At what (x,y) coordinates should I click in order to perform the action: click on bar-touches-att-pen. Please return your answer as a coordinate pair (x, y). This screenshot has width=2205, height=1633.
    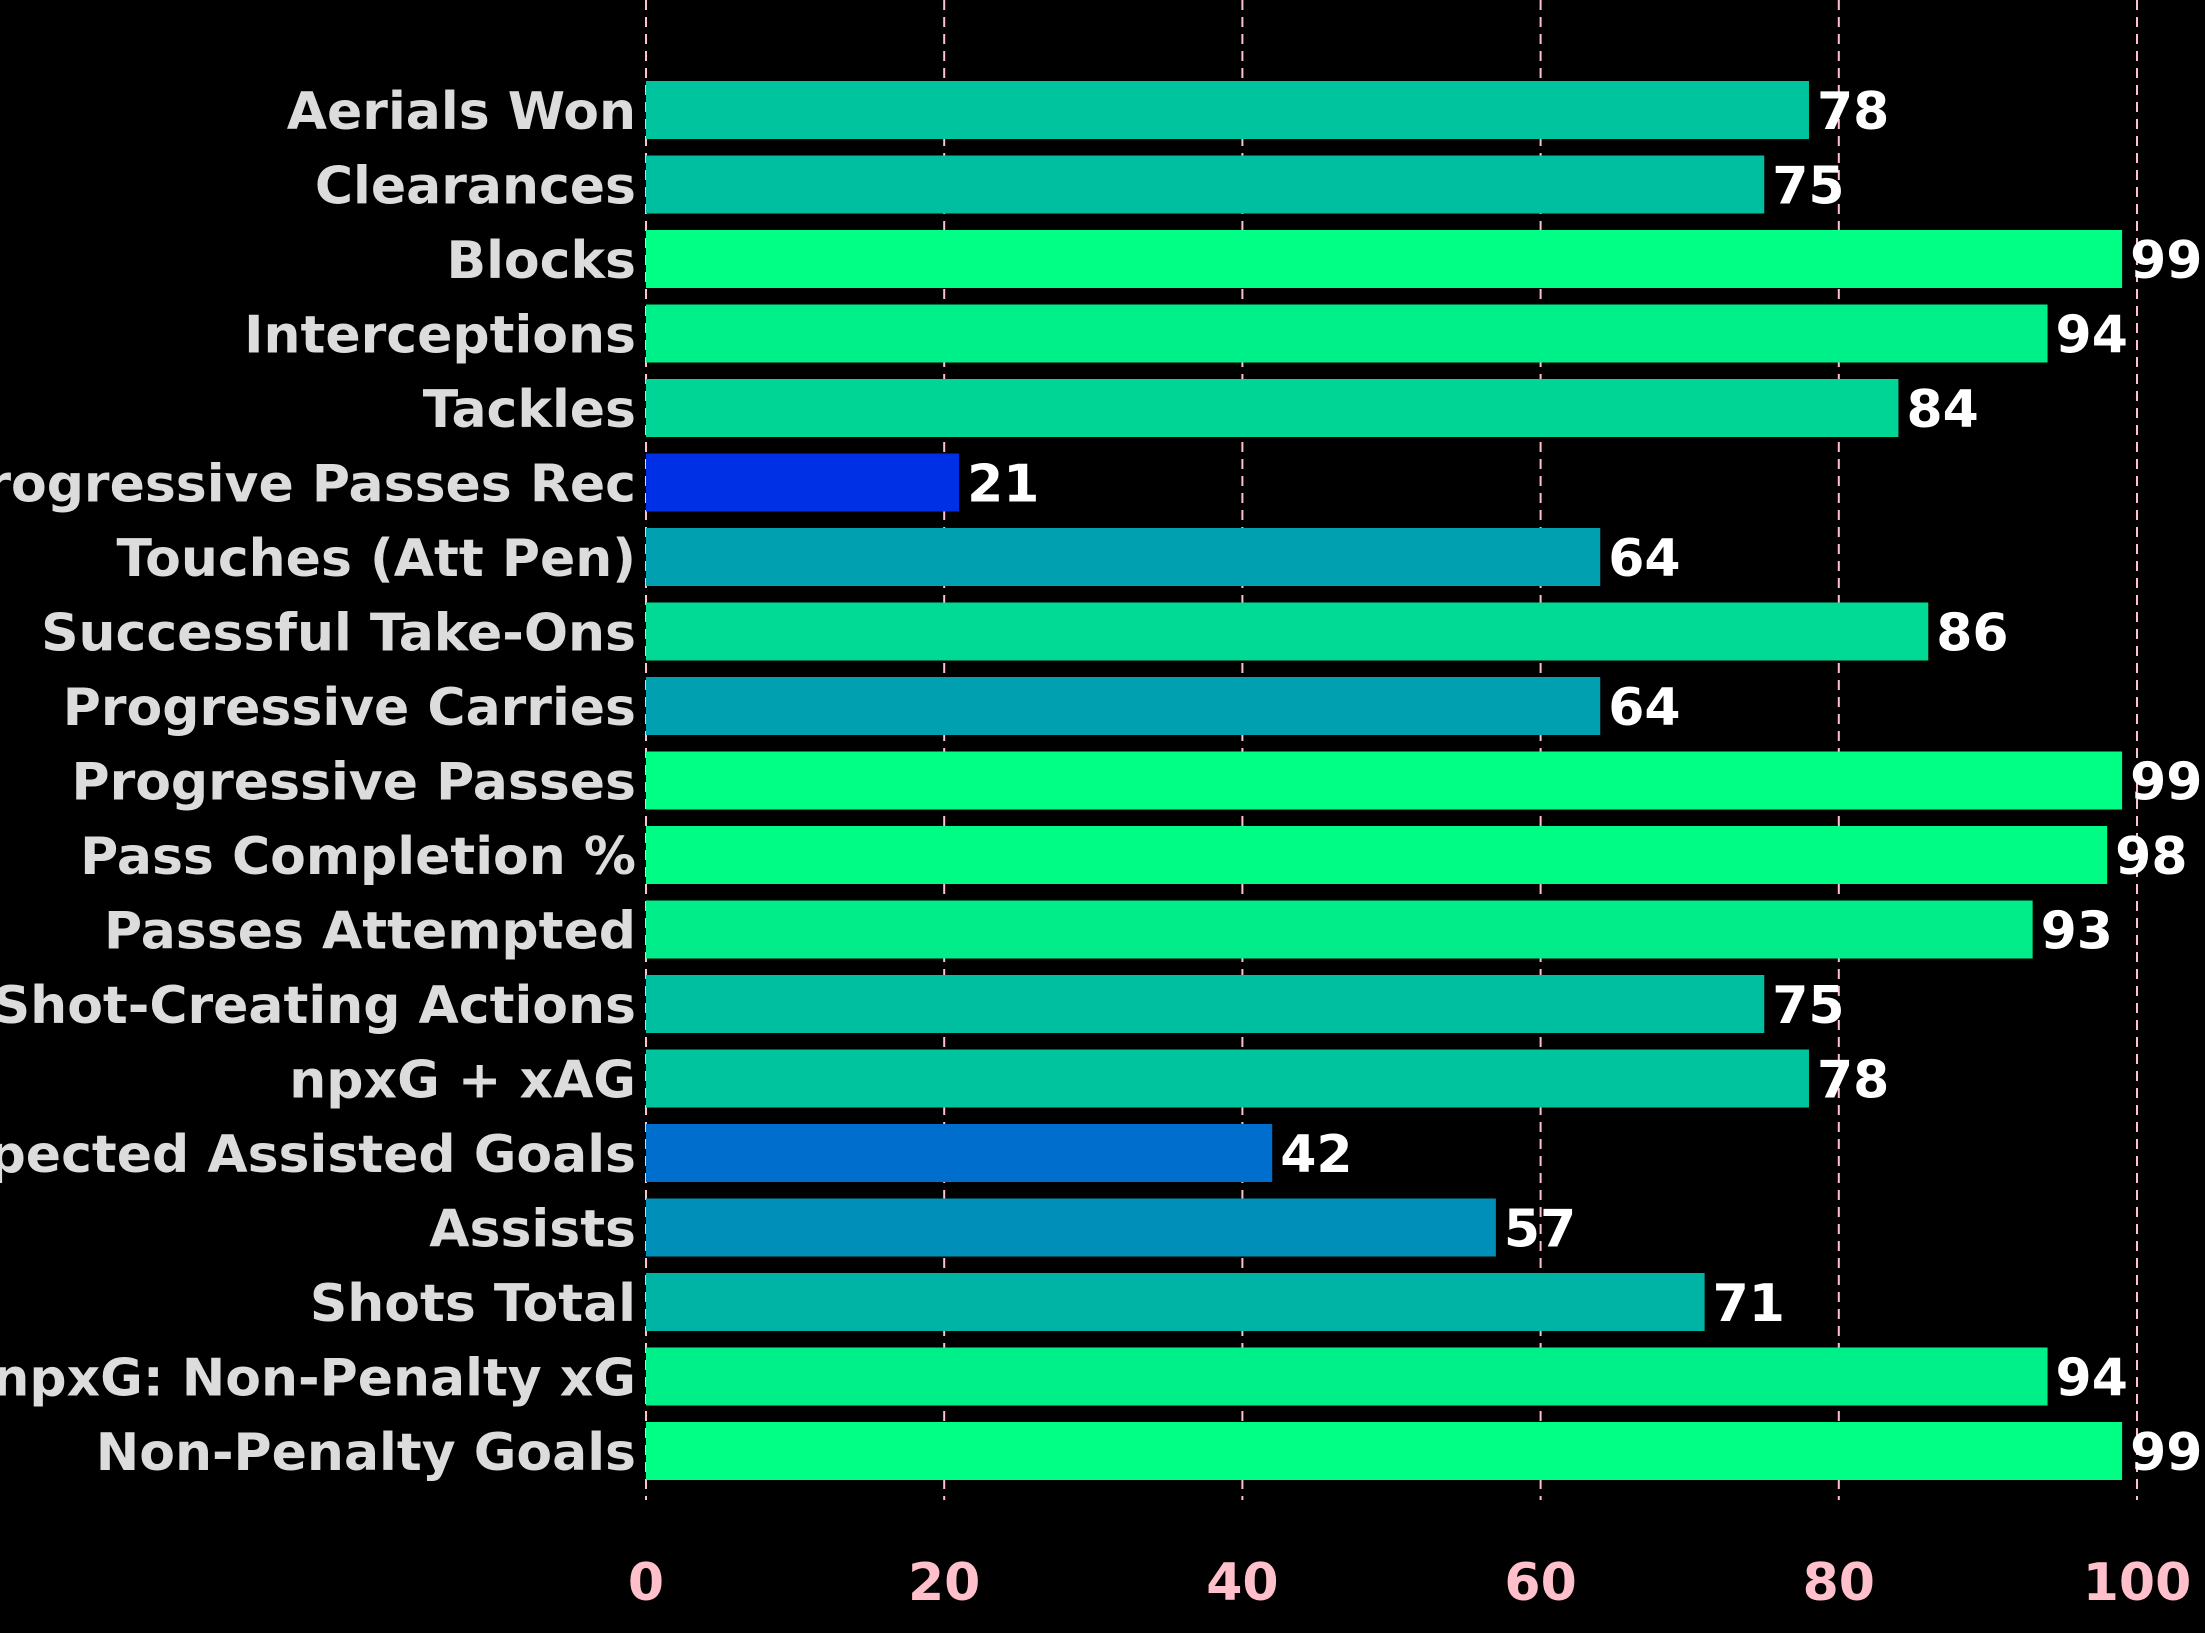
    Looking at the image, I should click on (1123, 557).